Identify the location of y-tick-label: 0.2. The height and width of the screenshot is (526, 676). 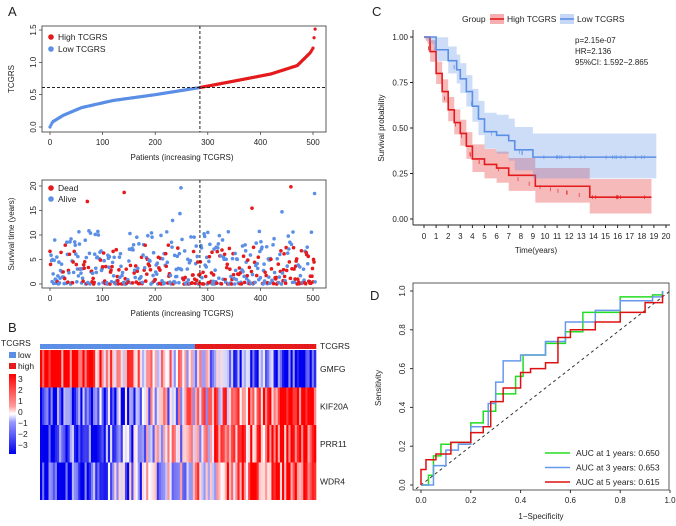
(402, 446).